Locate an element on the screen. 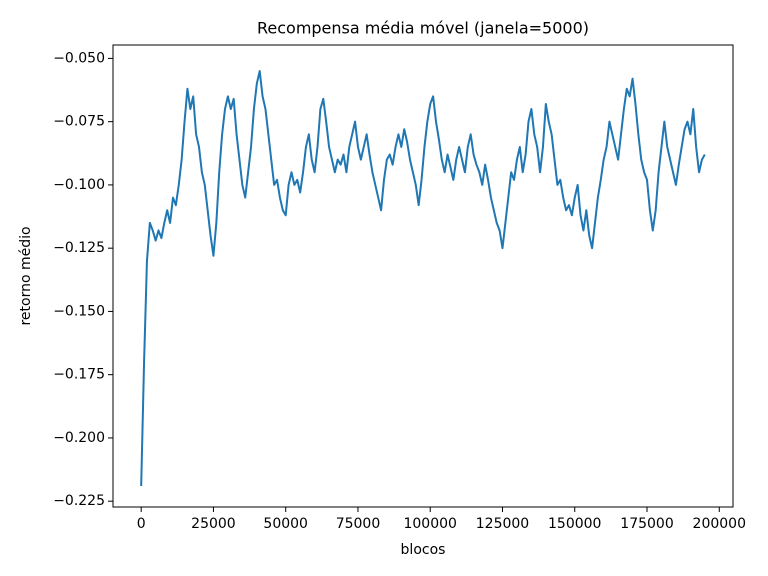 This screenshot has height=576, width=768. y-tick-label: −0.125 is located at coordinates (79, 248).